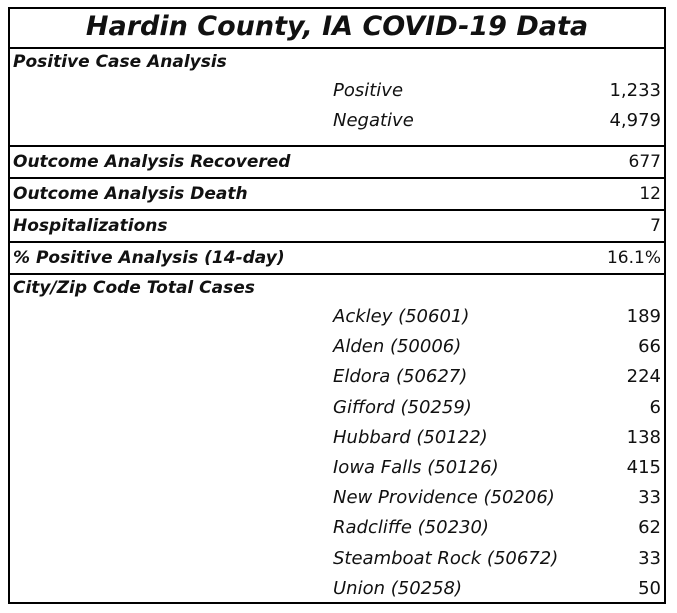  I want to click on list-item: Ackley (50601) 189, so click(337, 317).